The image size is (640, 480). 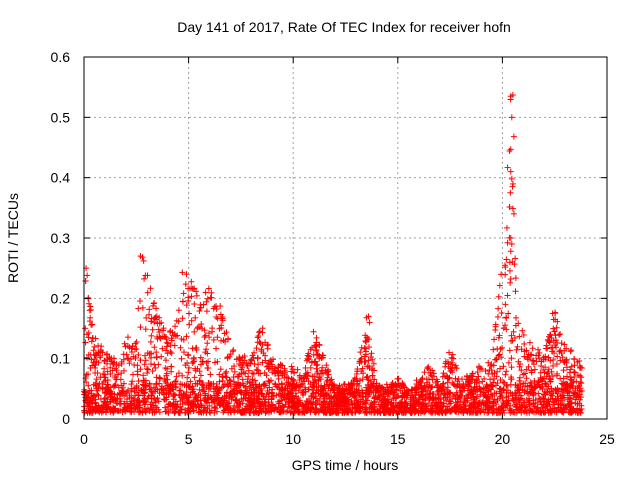 What do you see at coordinates (503, 439) in the screenshot?
I see `x-tick-label: 20` at bounding box center [503, 439].